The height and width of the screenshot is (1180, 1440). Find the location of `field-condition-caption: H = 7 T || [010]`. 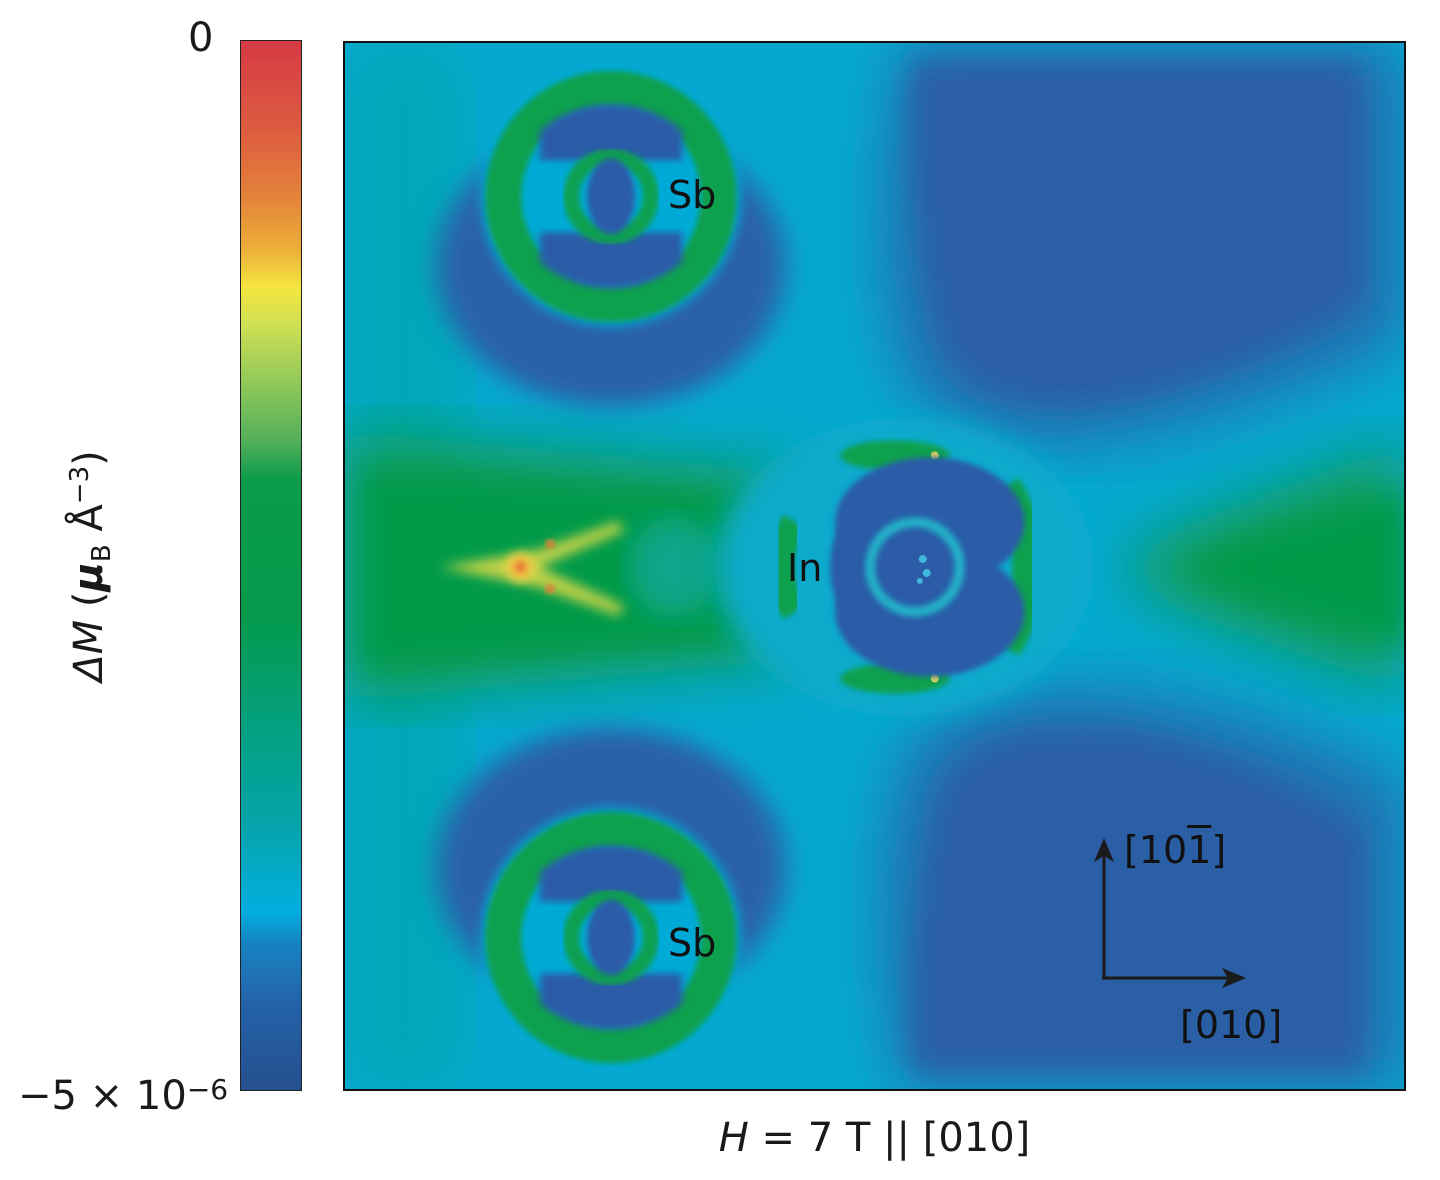

field-condition-caption: H = 7 T || [010] is located at coordinates (874, 1138).